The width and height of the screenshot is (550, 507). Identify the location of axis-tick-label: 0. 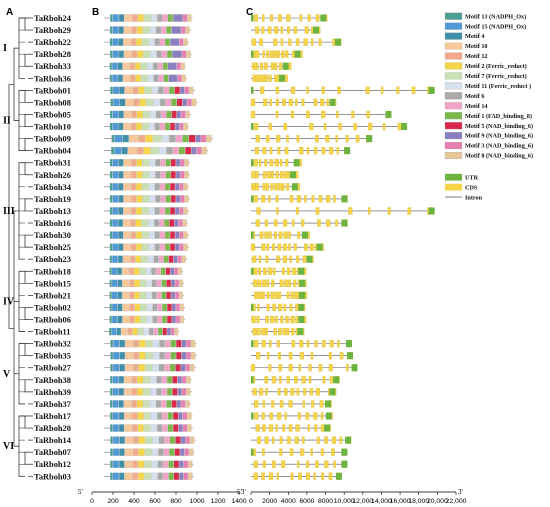
(251, 501).